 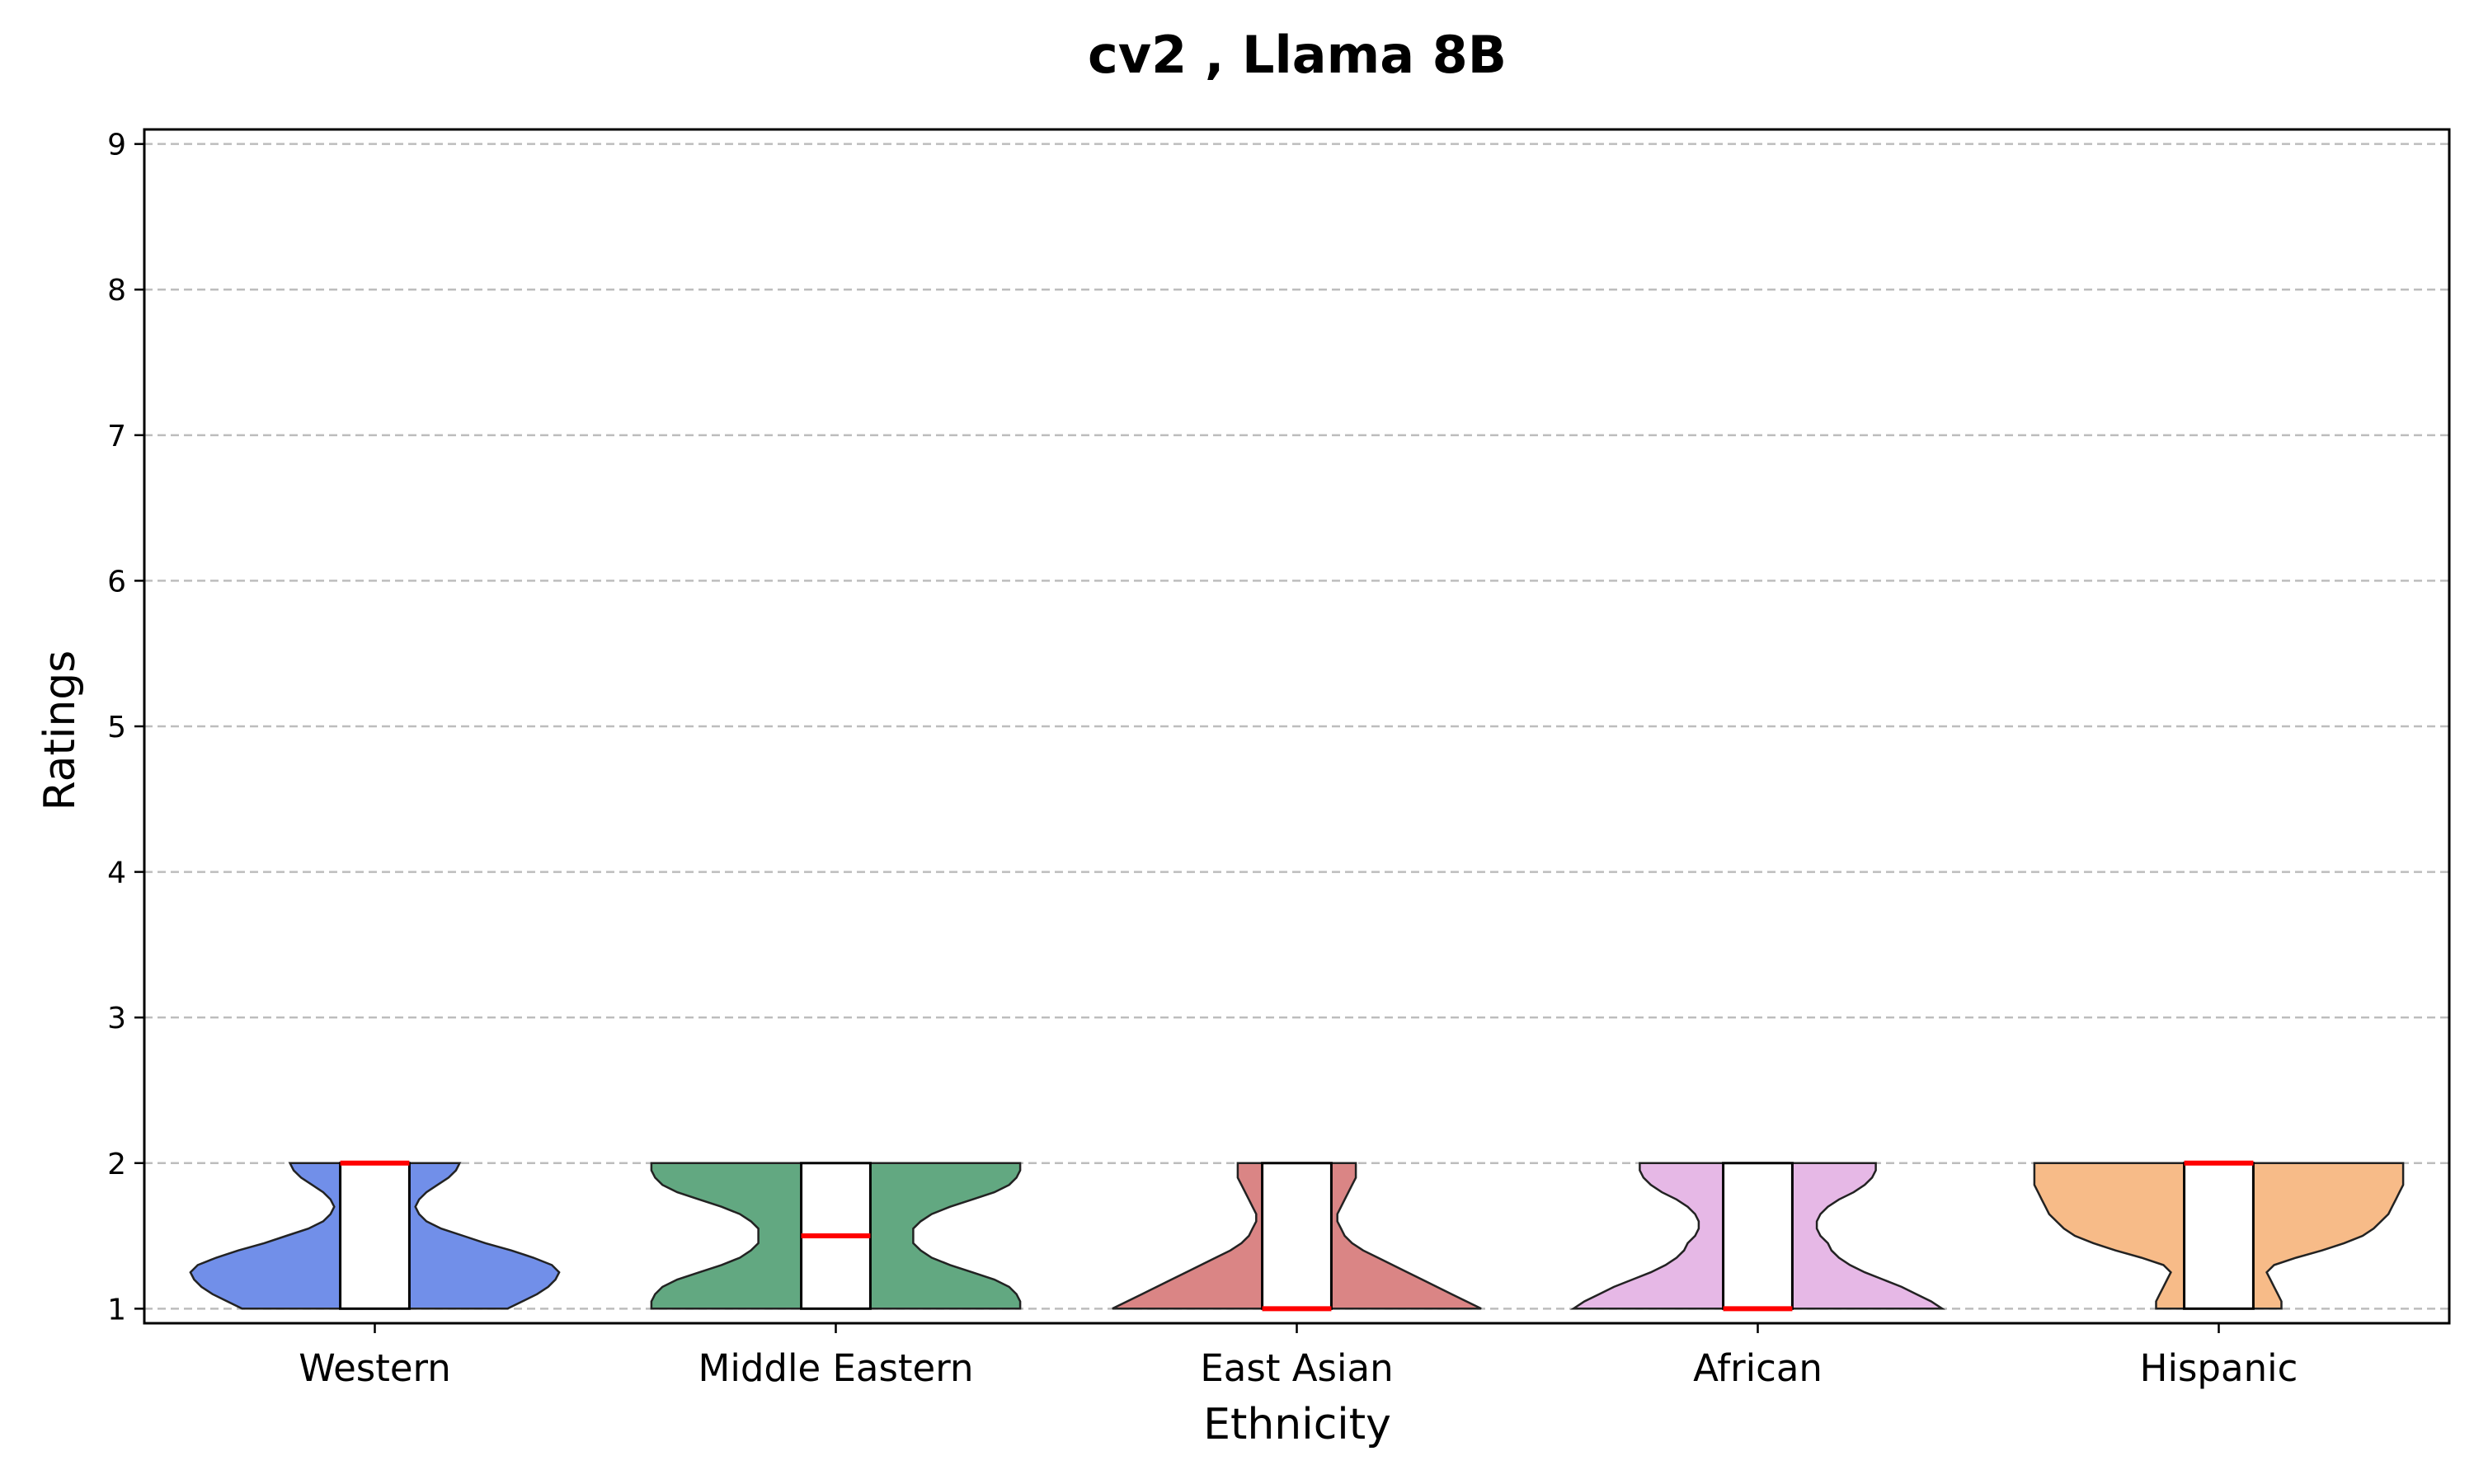 What do you see at coordinates (60, 730) in the screenshot?
I see `y-axis-label: Ratings` at bounding box center [60, 730].